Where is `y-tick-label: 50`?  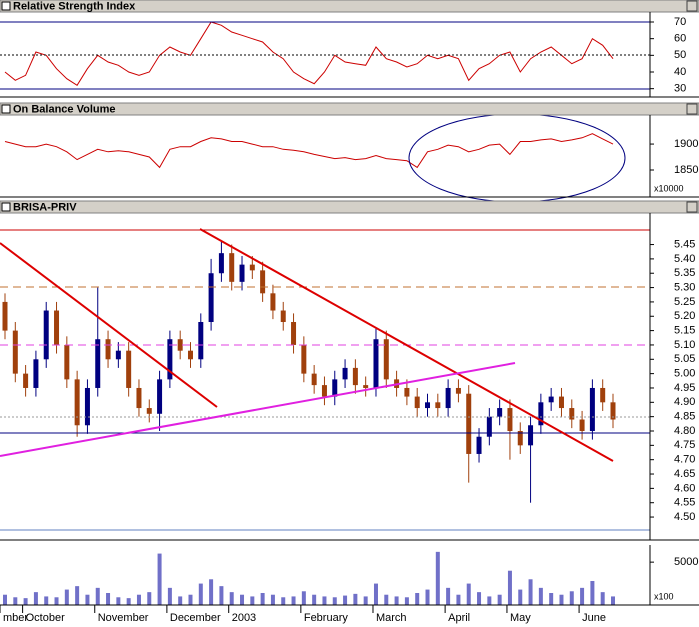 y-tick-label: 50 is located at coordinates (680, 55).